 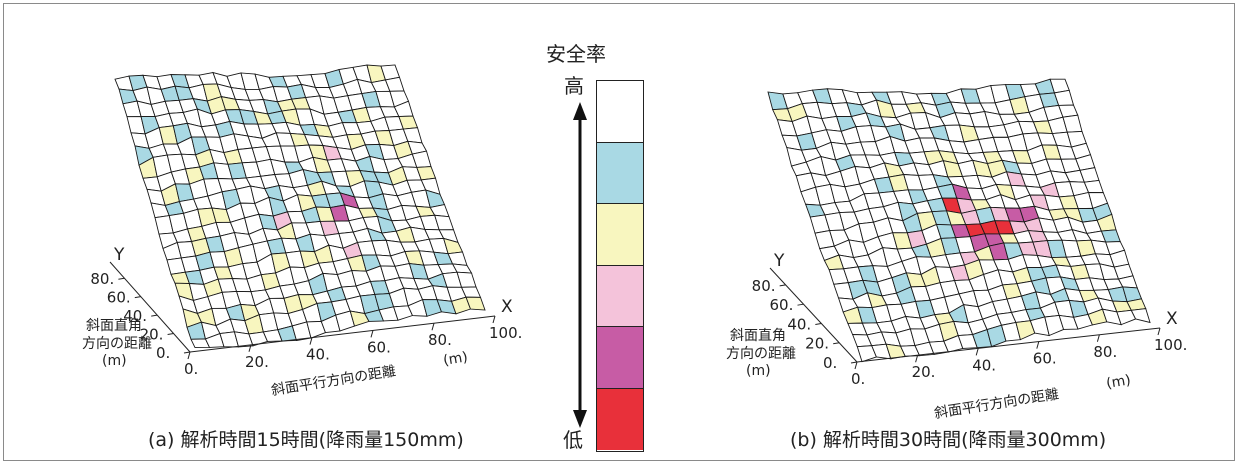 What do you see at coordinates (573, 440) in the screenshot?
I see `legend-low-label: 低` at bounding box center [573, 440].